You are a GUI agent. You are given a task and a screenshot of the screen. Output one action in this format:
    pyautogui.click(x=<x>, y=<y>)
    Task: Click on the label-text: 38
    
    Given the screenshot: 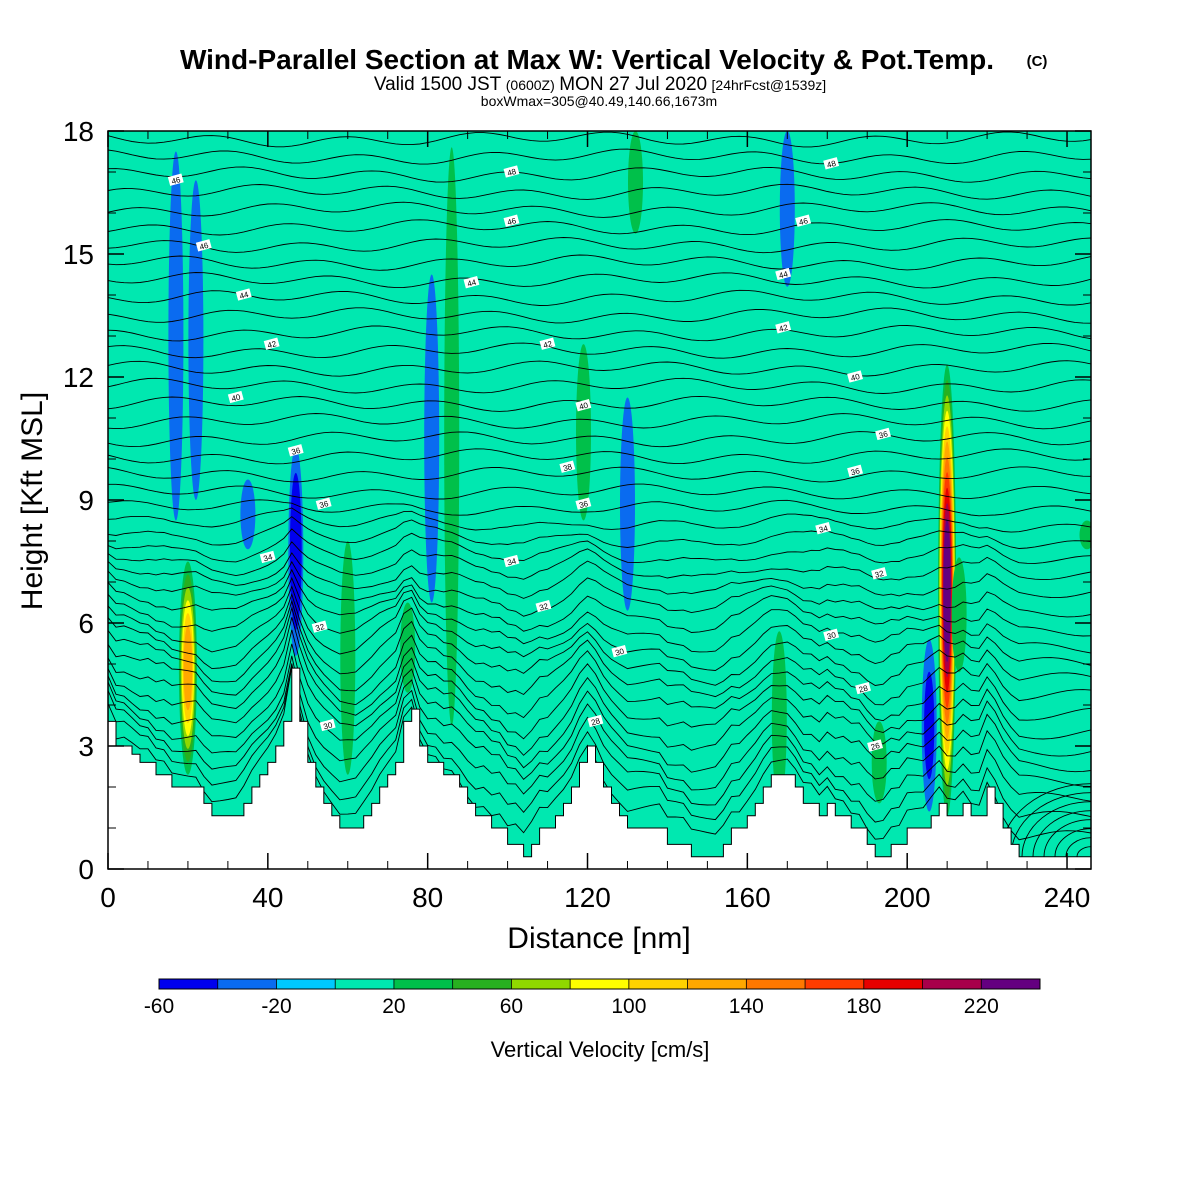 What is the action you would take?
    pyautogui.click(x=567, y=467)
    